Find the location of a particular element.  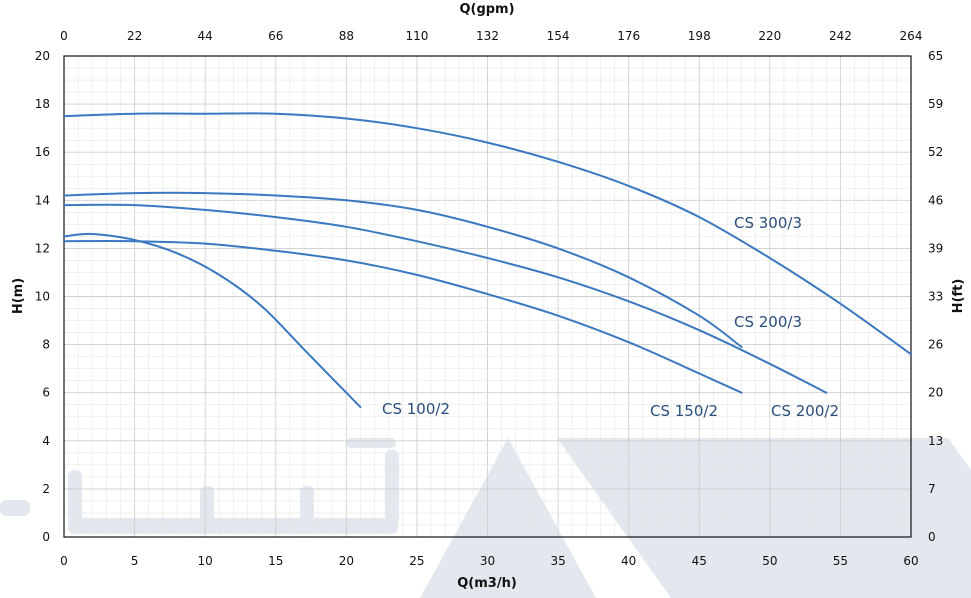

x2-tick-label: 44 is located at coordinates (205, 36).